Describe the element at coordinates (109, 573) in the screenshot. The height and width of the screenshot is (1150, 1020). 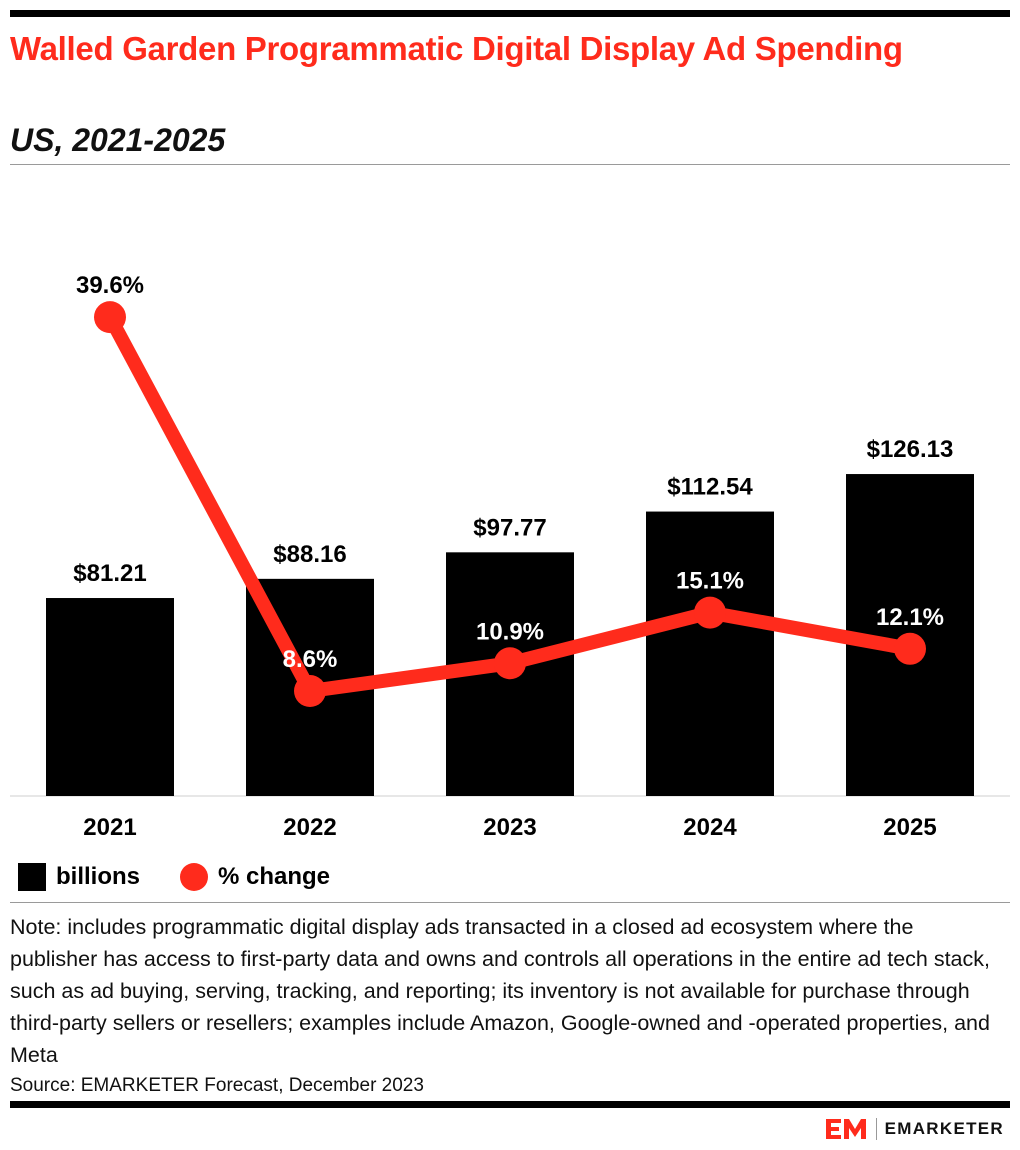
I see `bar-value-label-2021: $81.21` at that location.